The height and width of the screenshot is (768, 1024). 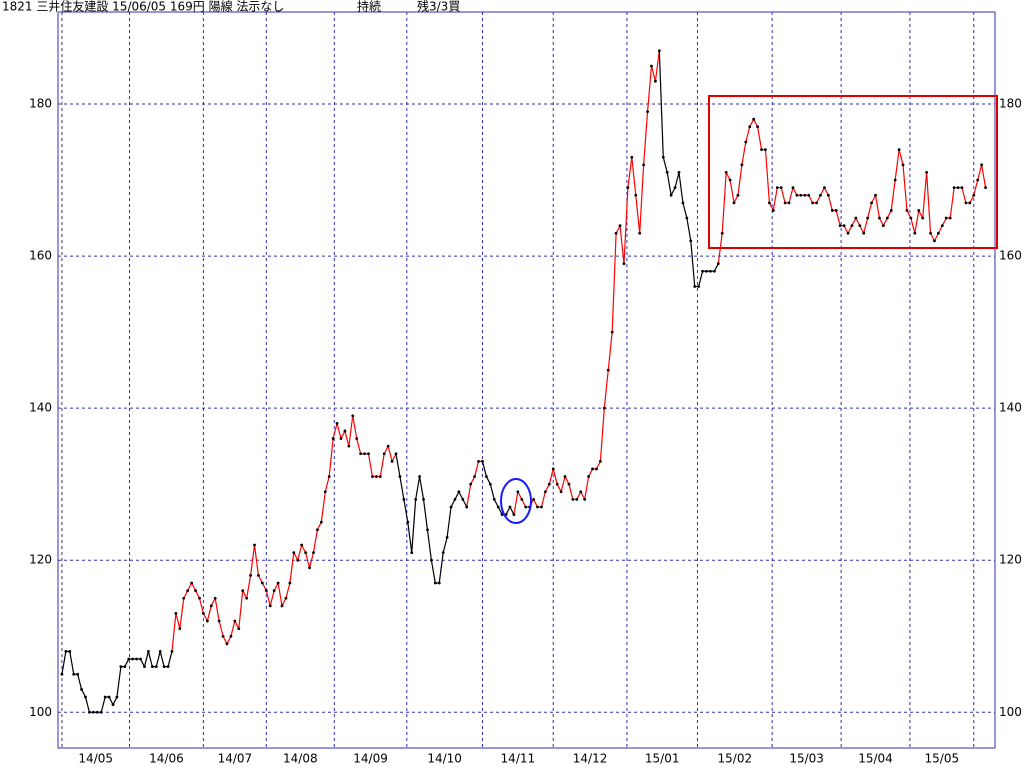 I want to click on x-tick-label: 15/01, so click(x=662, y=759).